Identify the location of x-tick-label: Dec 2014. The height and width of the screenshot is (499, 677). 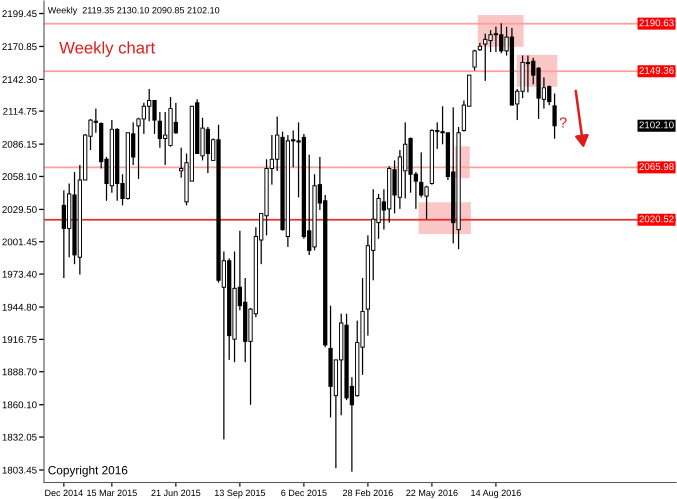
(64, 493).